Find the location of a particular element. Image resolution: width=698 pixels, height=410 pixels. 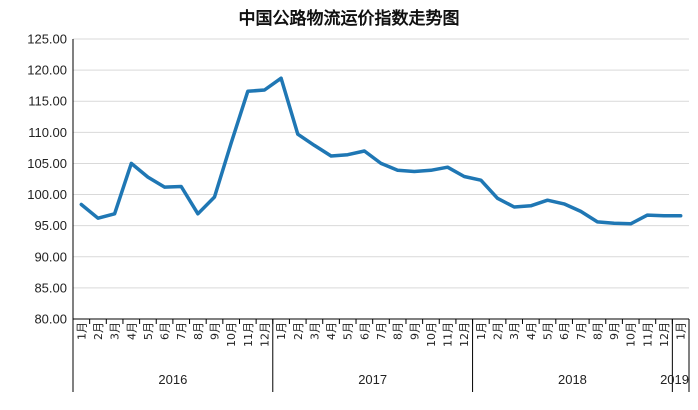

year-label: 2017 is located at coordinates (372, 379).